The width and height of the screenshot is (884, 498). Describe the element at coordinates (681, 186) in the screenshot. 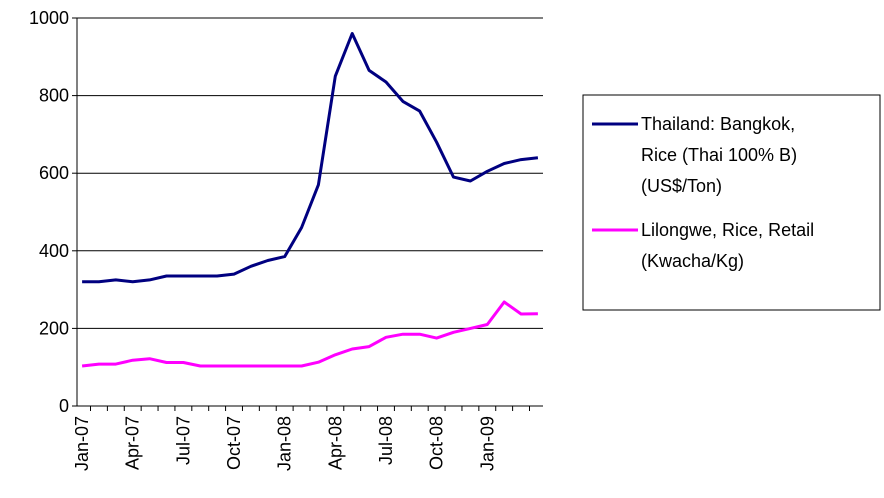

I see `legend-label-1: (US$/Ton)` at that location.